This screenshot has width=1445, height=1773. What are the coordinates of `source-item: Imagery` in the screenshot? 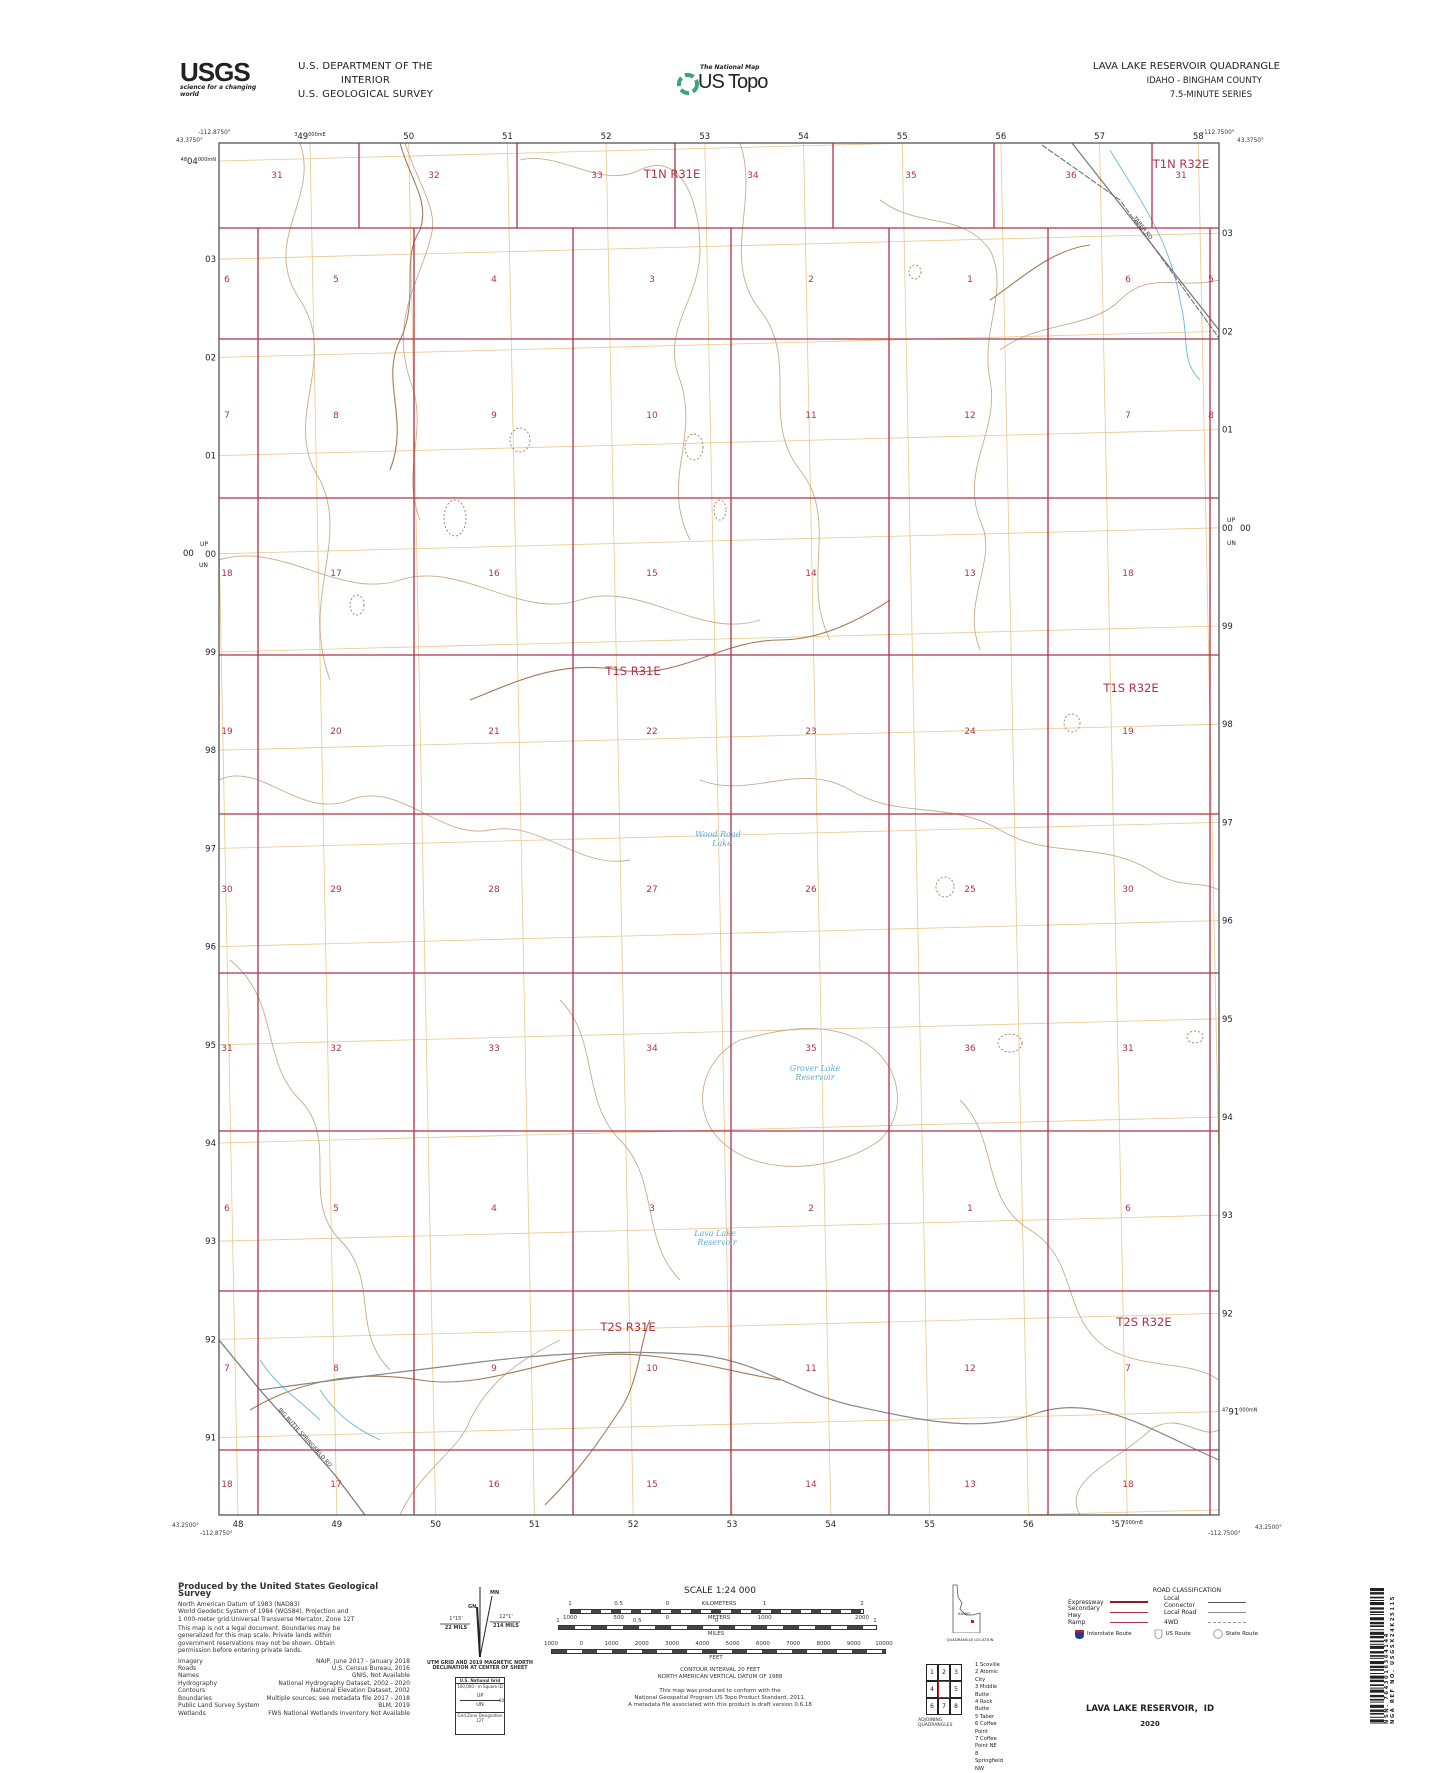 It's located at (190, 1661).